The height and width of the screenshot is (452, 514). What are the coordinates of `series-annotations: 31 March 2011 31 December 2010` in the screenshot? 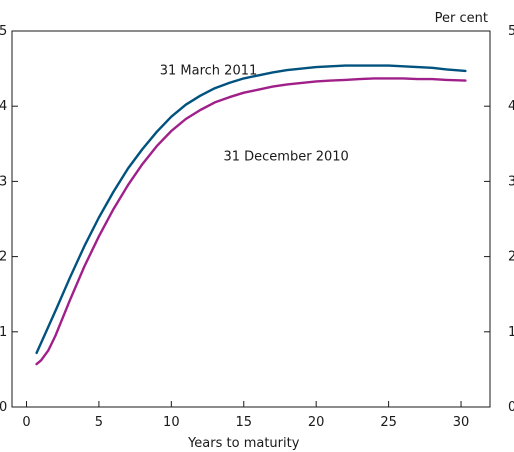 It's located at (254, 114).